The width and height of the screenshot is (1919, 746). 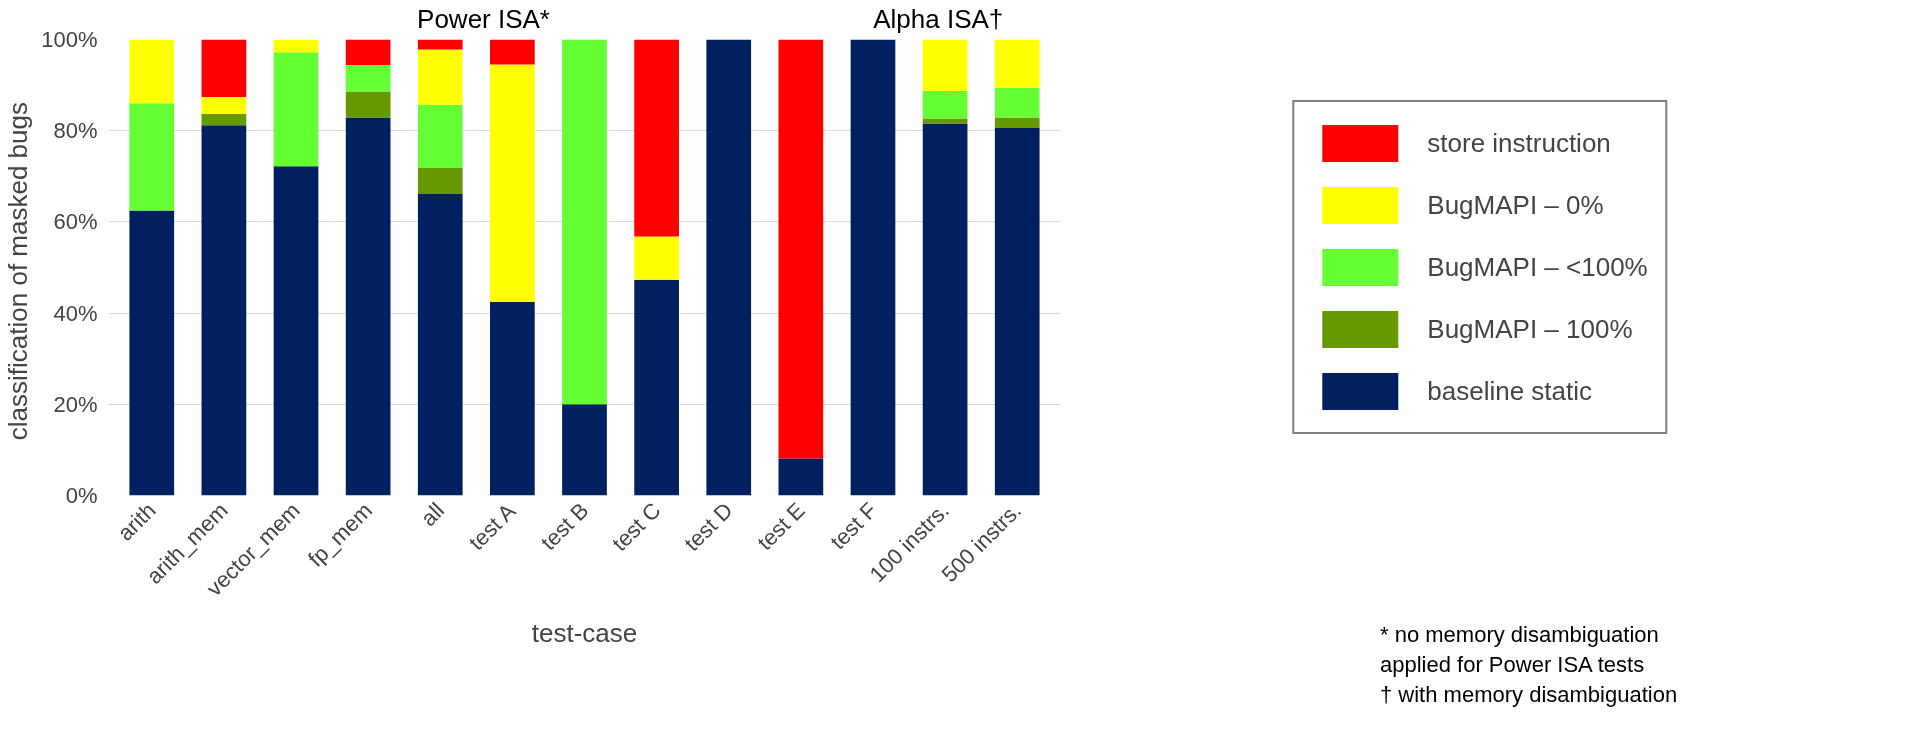 What do you see at coordinates (75, 404) in the screenshot?
I see `y-tick-label: 20%` at bounding box center [75, 404].